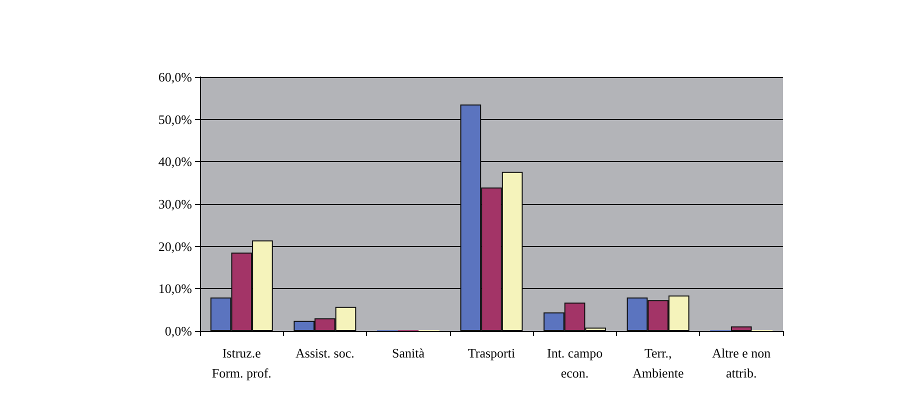 This screenshot has width=904, height=419. What do you see at coordinates (175, 77) in the screenshot?
I see `y-tick-label: 60,0%` at bounding box center [175, 77].